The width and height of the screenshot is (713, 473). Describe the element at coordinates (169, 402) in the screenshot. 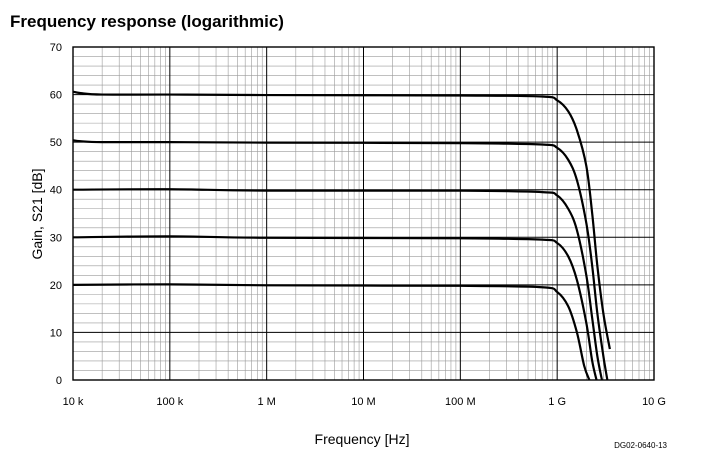

I see `x-tick-label: 100 k` at that location.